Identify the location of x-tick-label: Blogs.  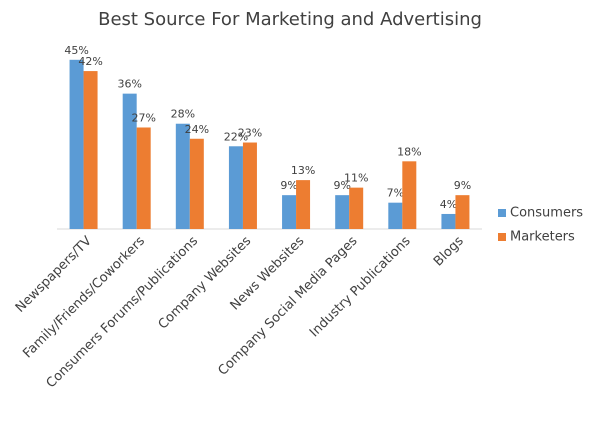
(449, 252).